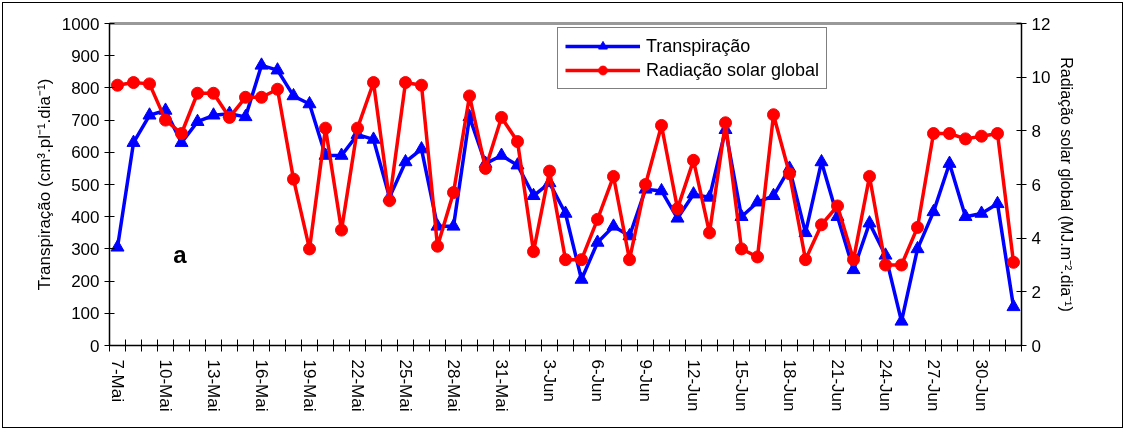 This screenshot has height=432, width=1127. What do you see at coordinates (85, 153) in the screenshot?
I see `y-tick-label: 600` at bounding box center [85, 153].